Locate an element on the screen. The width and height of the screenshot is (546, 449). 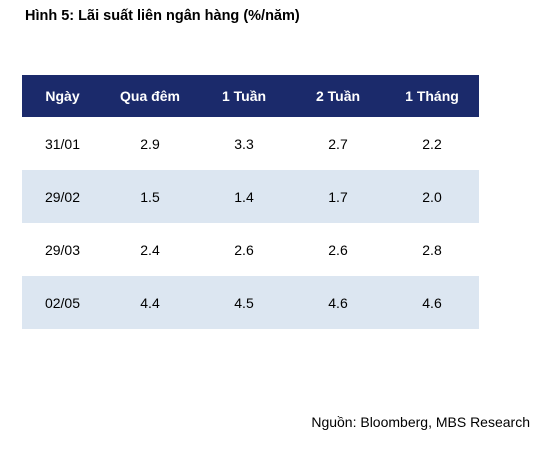
cell-overnight: 2.4 is located at coordinates (150, 249).